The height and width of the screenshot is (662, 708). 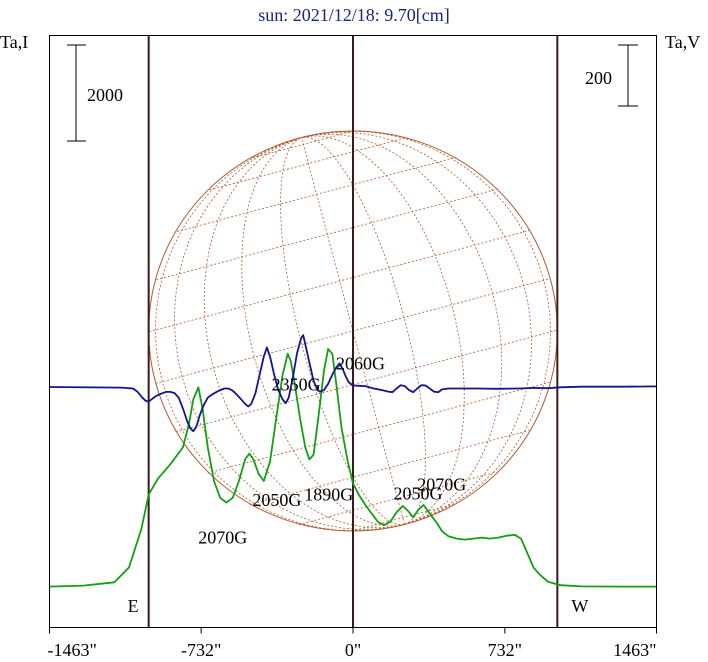 I want to click on x-axis-ticks: -1463" -732" 0" 732" 1463", so click(x=352, y=643).